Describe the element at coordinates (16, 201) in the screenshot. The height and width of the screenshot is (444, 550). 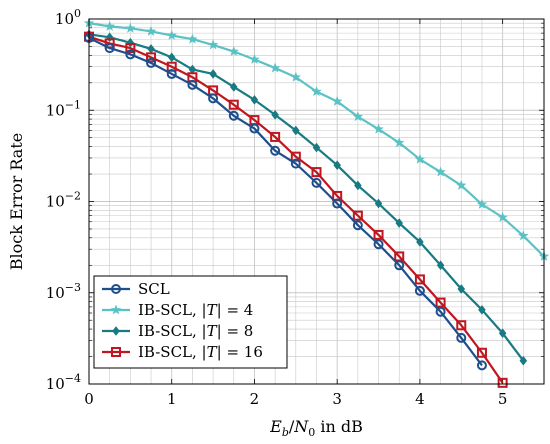
I see `y-axis-label: Block Error Rate` at that location.